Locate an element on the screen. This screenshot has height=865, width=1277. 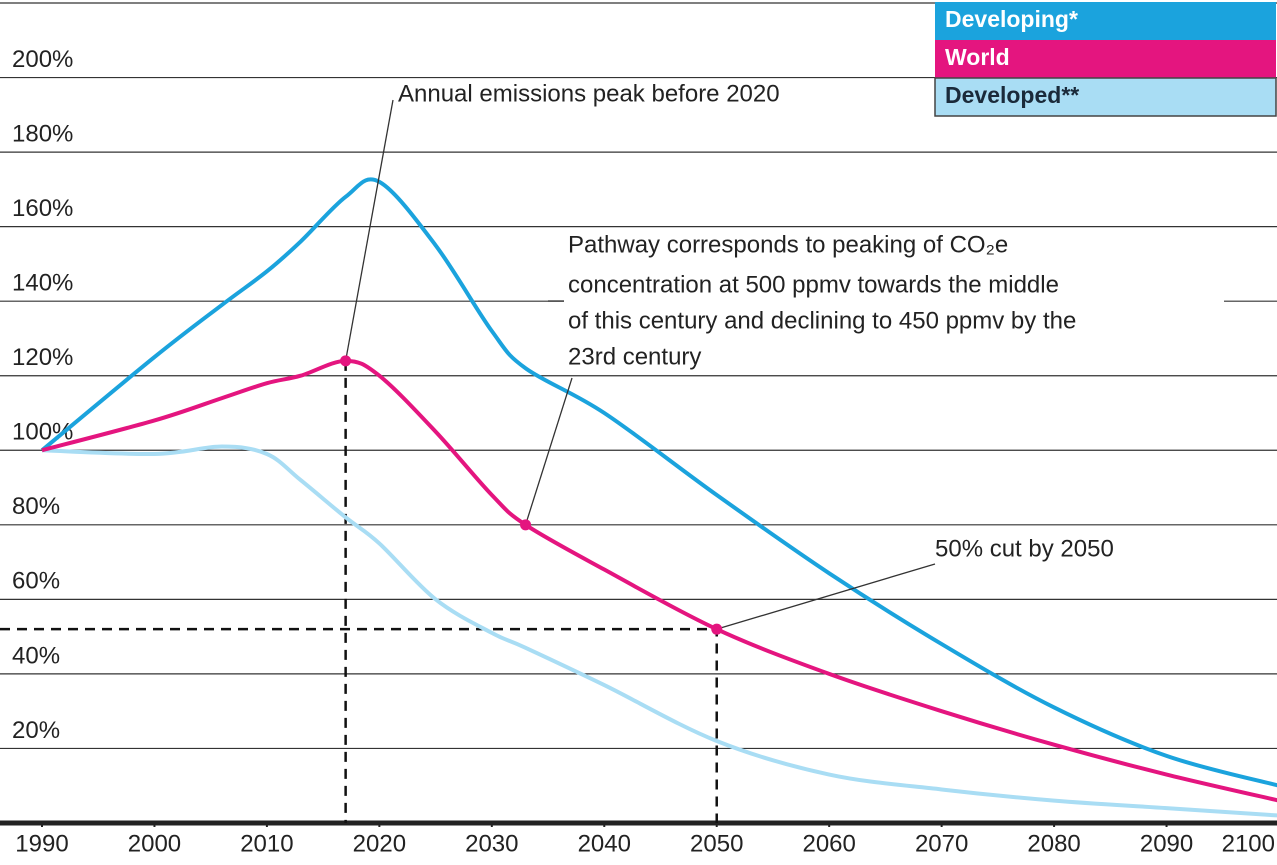
x-tick-label: 2080 is located at coordinates (1053, 843).